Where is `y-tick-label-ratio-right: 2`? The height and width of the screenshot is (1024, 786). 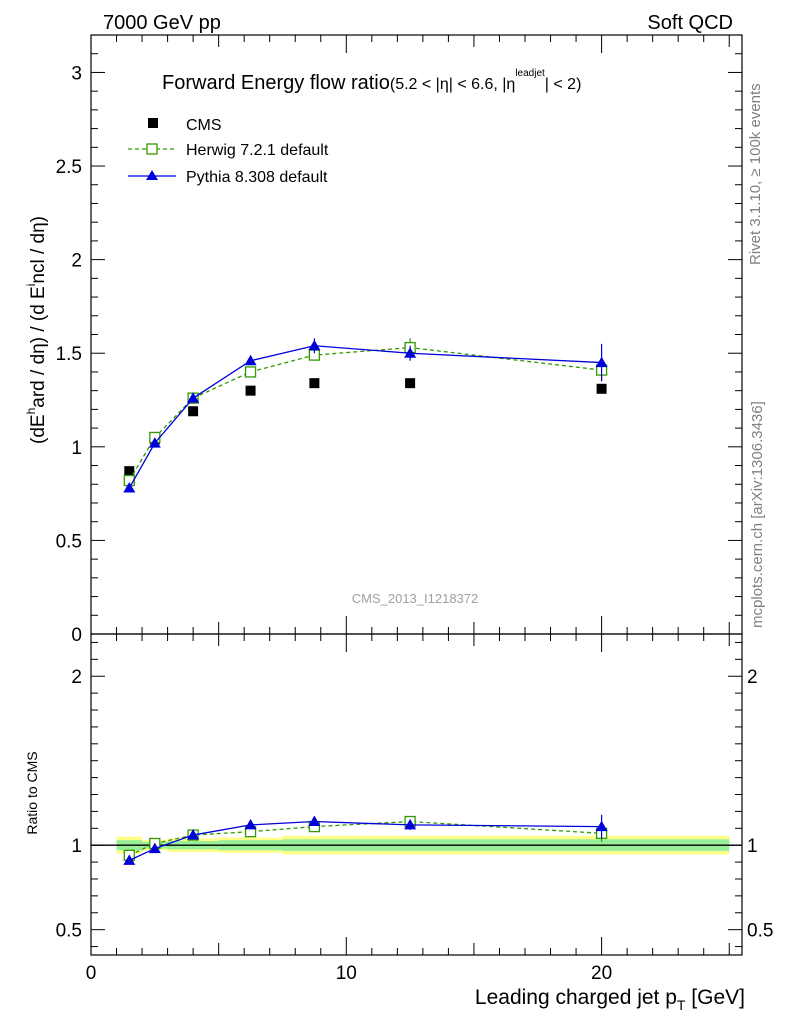 y-tick-label-ratio-right: 2 is located at coordinates (752, 677).